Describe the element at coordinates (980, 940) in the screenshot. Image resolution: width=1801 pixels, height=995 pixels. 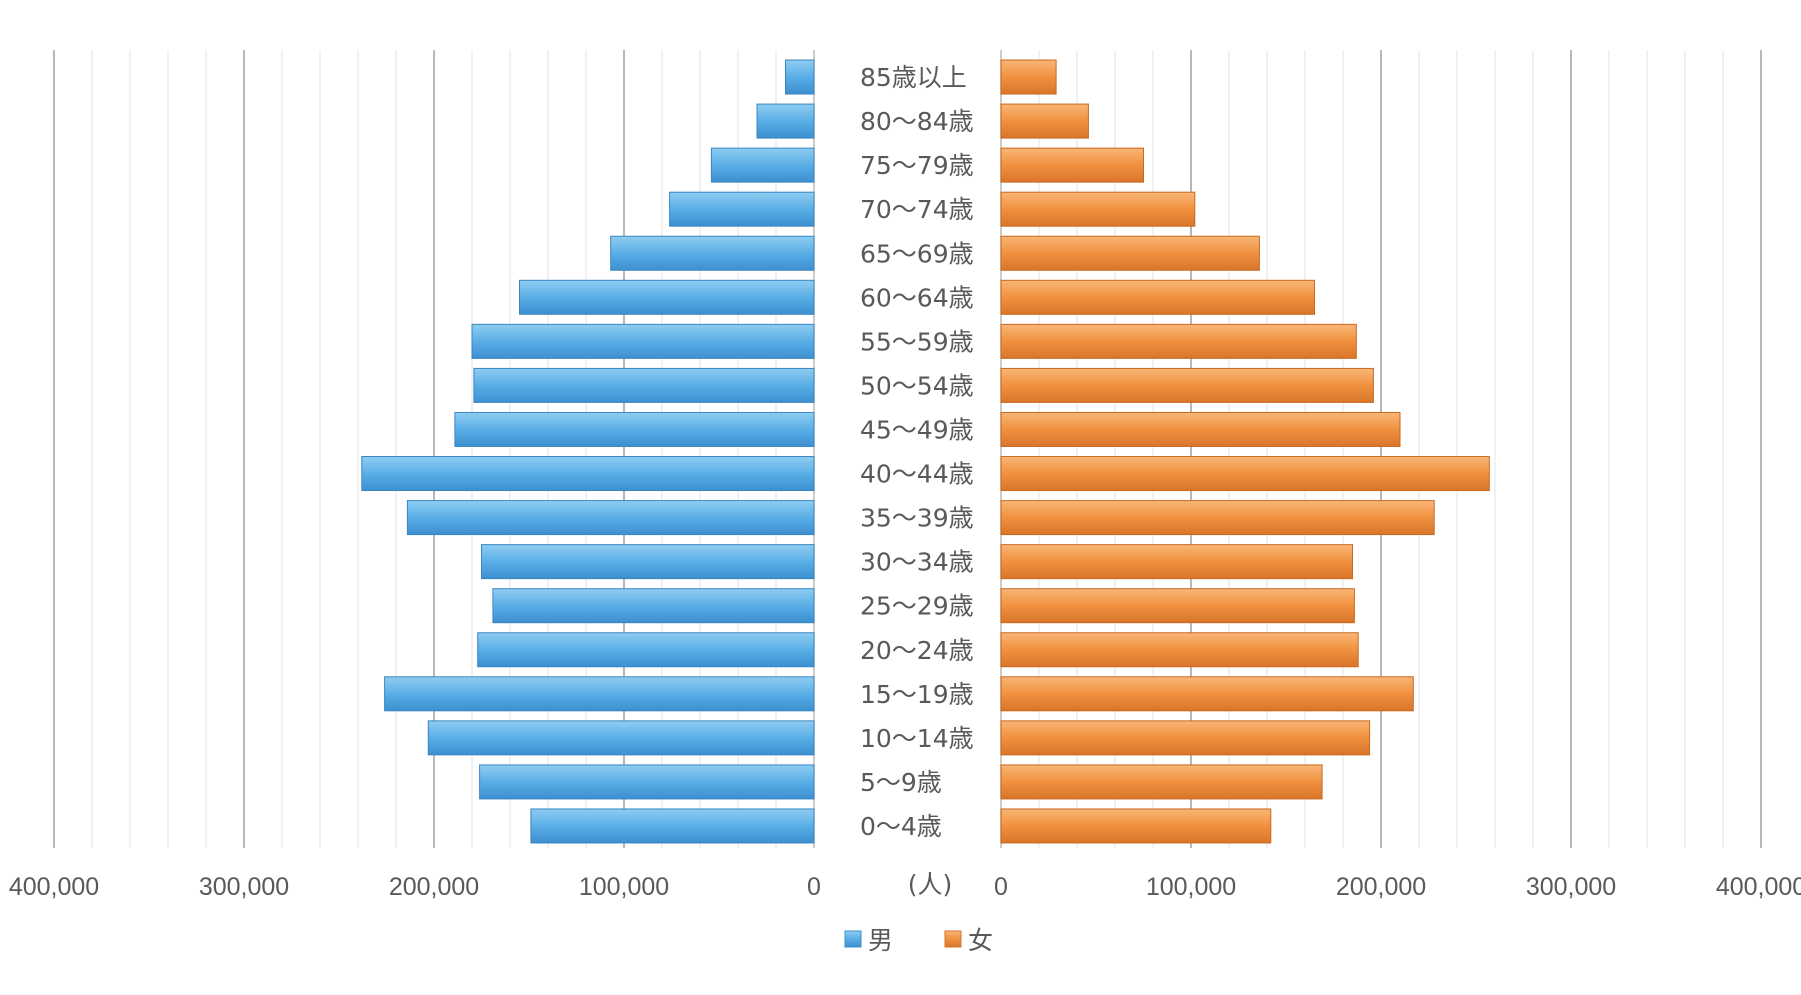
I see `legend-label-female: 女` at that location.